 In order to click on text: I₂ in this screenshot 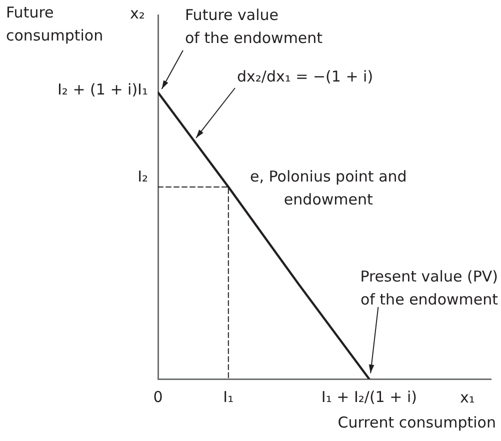, I will do `click(143, 176)`.